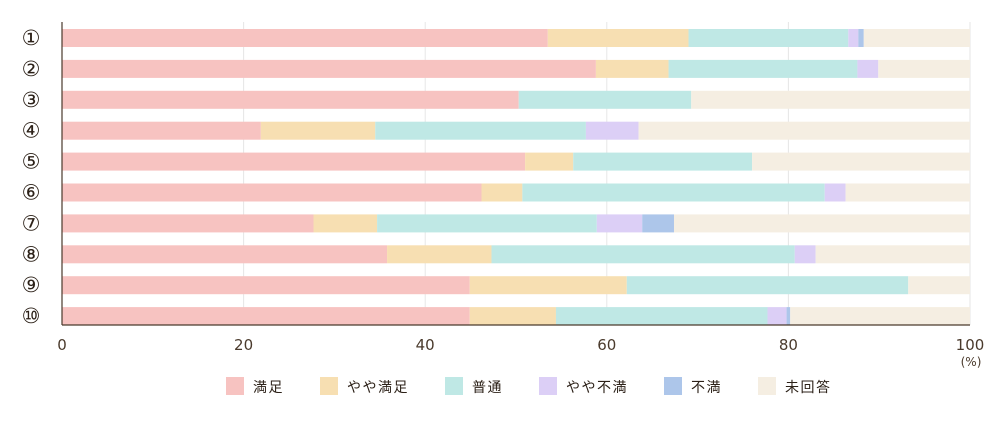  Describe the element at coordinates (31, 254) in the screenshot. I see `category-label-8: ⑧` at that location.